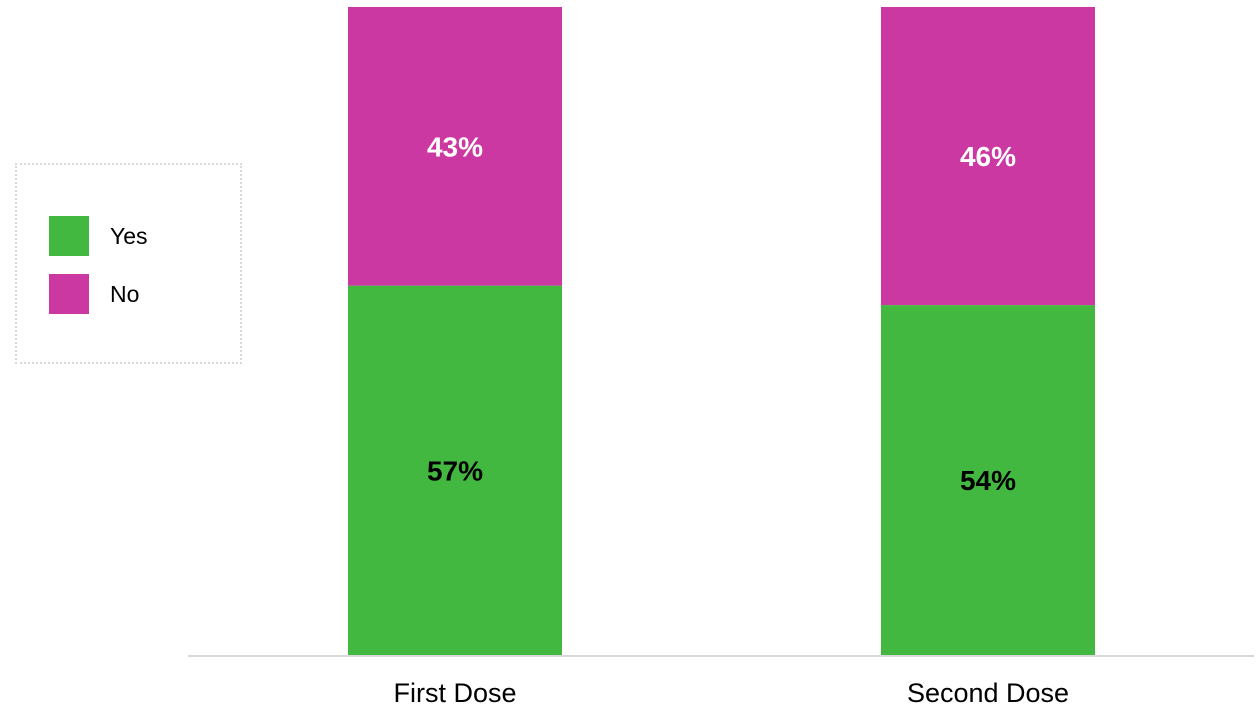 This screenshot has width=1258, height=707. I want to click on legend-label-no: No, so click(125, 293).